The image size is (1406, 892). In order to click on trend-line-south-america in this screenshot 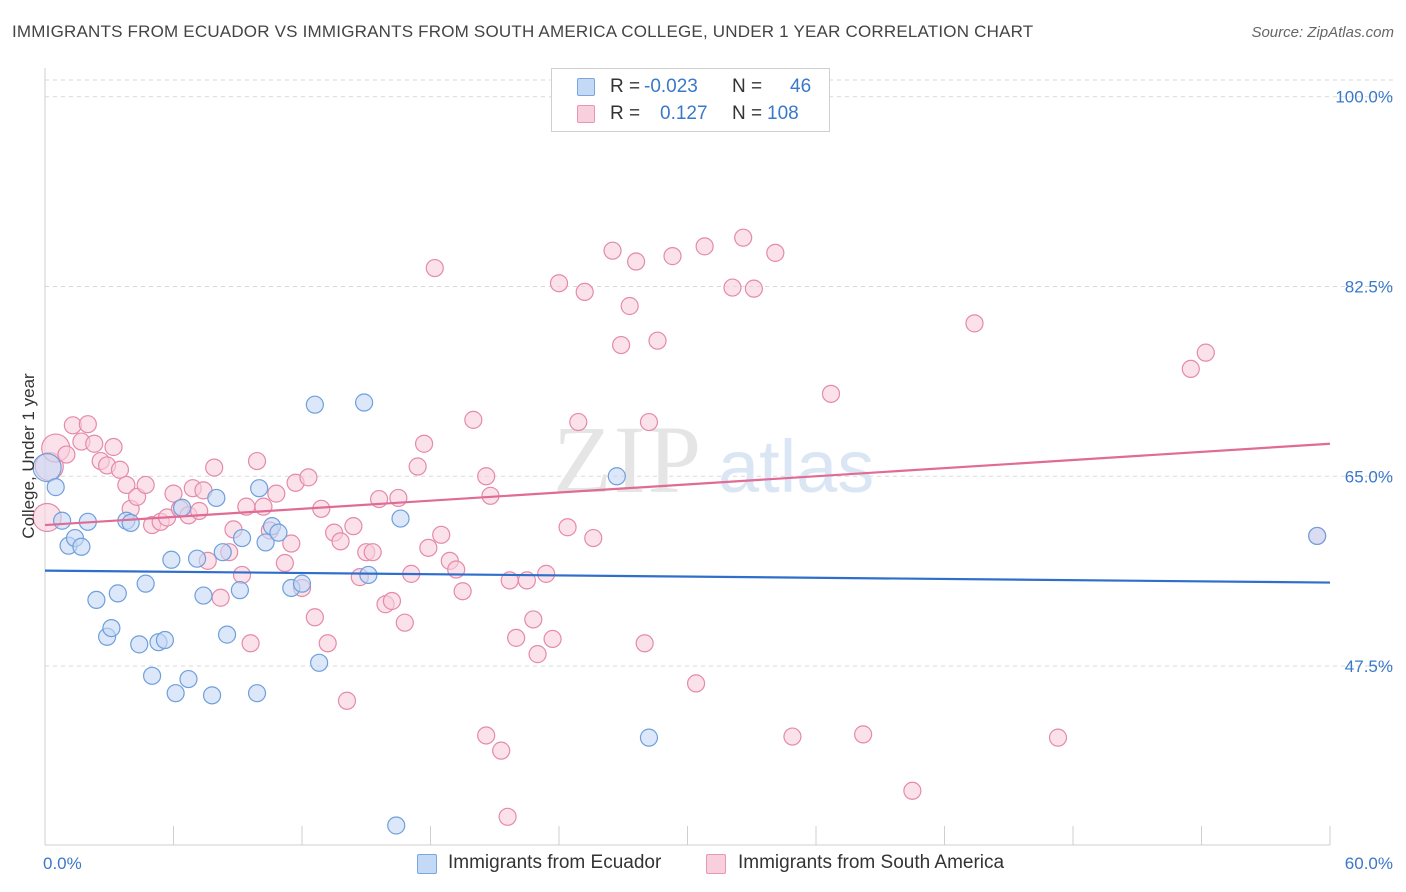, I will do `click(687, 484)`.